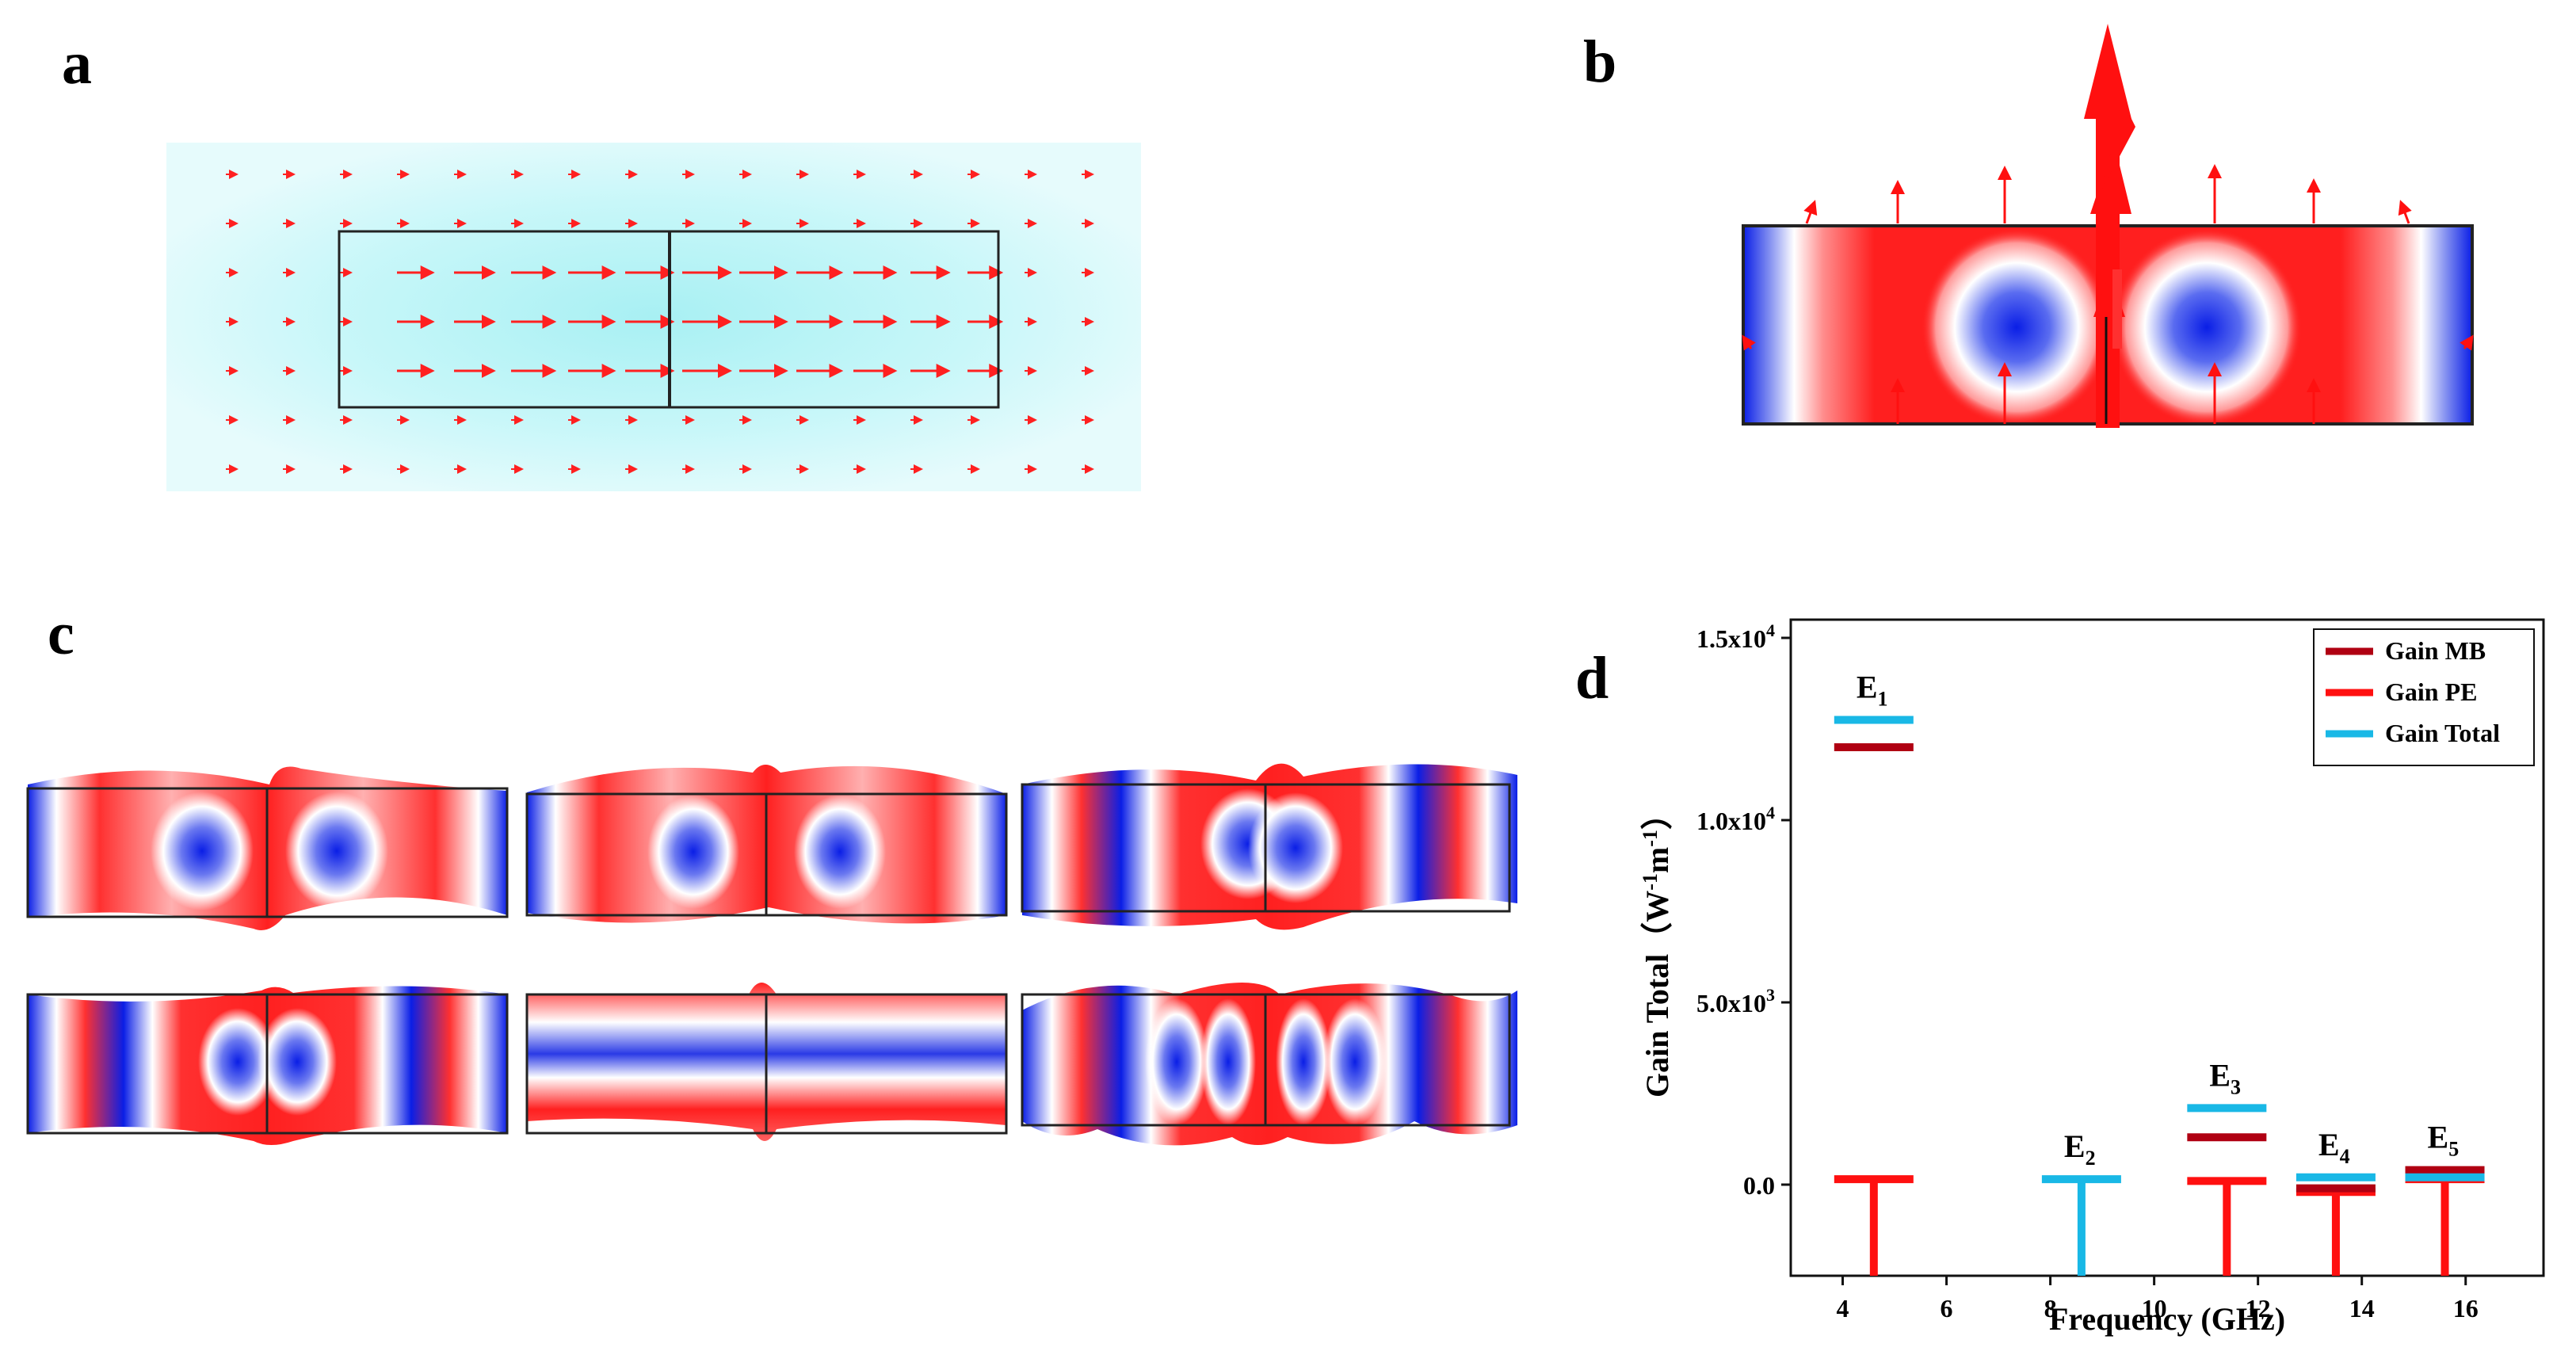 This screenshot has height=1355, width=2576. Describe the element at coordinates (1600, 62) in the screenshot. I see `panel-label-b: b` at that location.